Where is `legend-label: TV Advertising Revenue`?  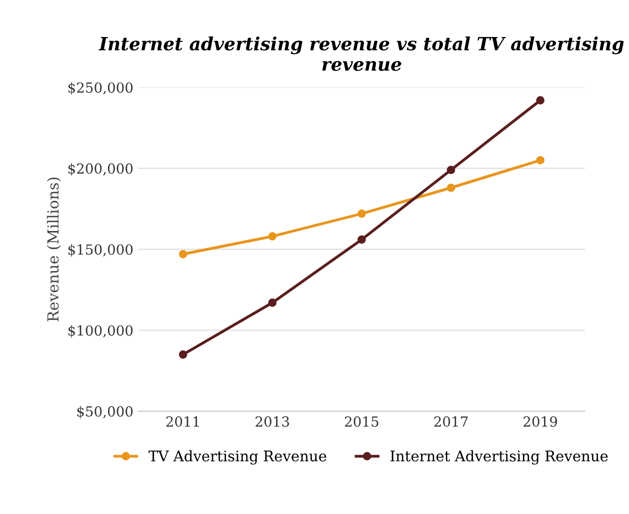
legend-label: TV Advertising Revenue is located at coordinates (237, 457).